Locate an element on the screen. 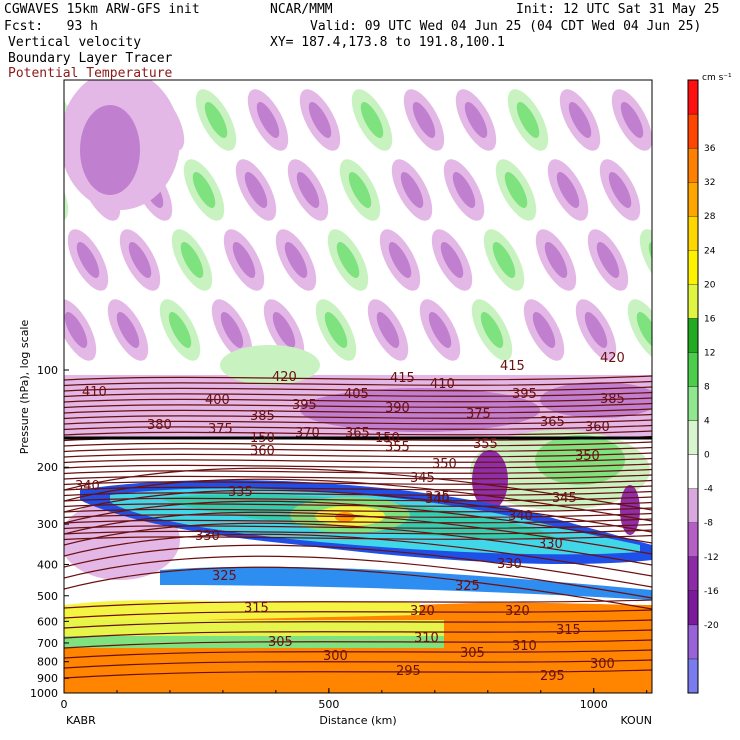  field-boundary-layer-tracer: Boundary Layer Tracer is located at coordinates (90, 58).